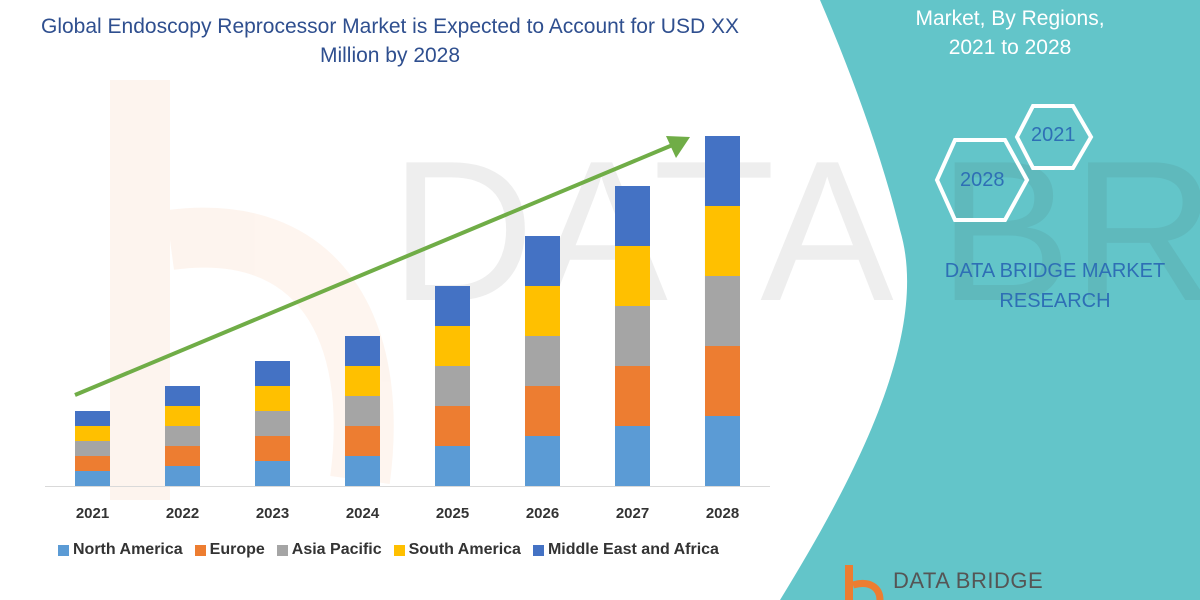 The image size is (1200, 600). Describe the element at coordinates (864, 582) in the screenshot. I see `logo-b-icon` at that location.